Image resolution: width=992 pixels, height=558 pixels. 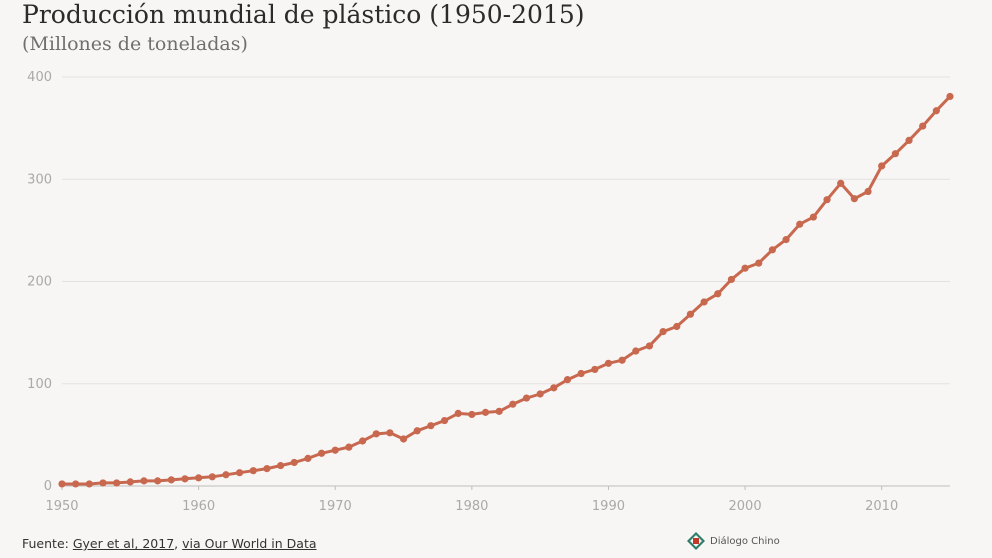 What do you see at coordinates (690, 314) in the screenshot?
I see `data-point-1996` at bounding box center [690, 314].